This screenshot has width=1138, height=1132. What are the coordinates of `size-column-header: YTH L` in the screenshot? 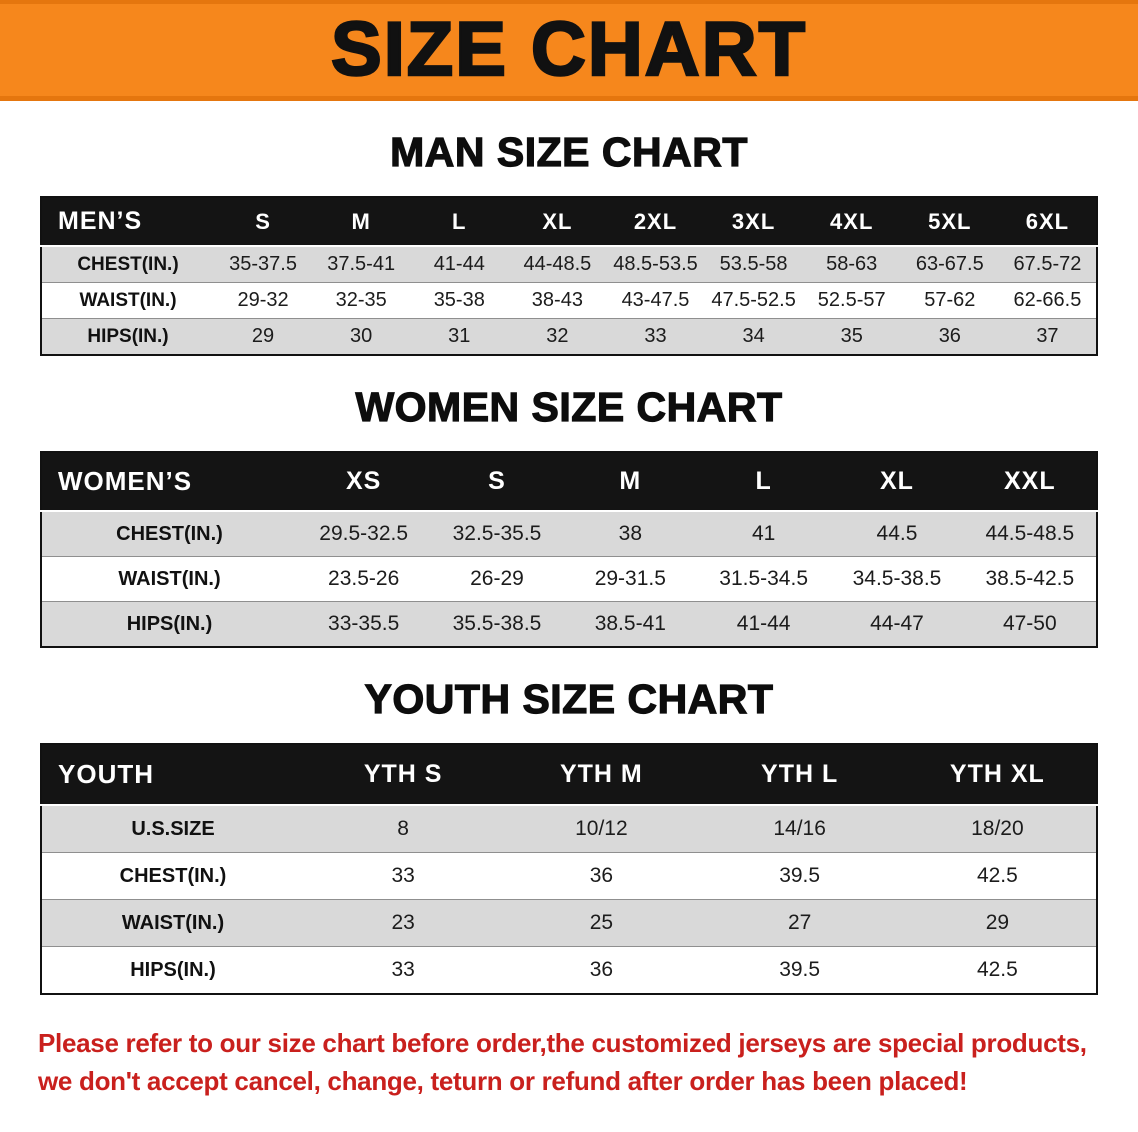 It's located at (799, 775).